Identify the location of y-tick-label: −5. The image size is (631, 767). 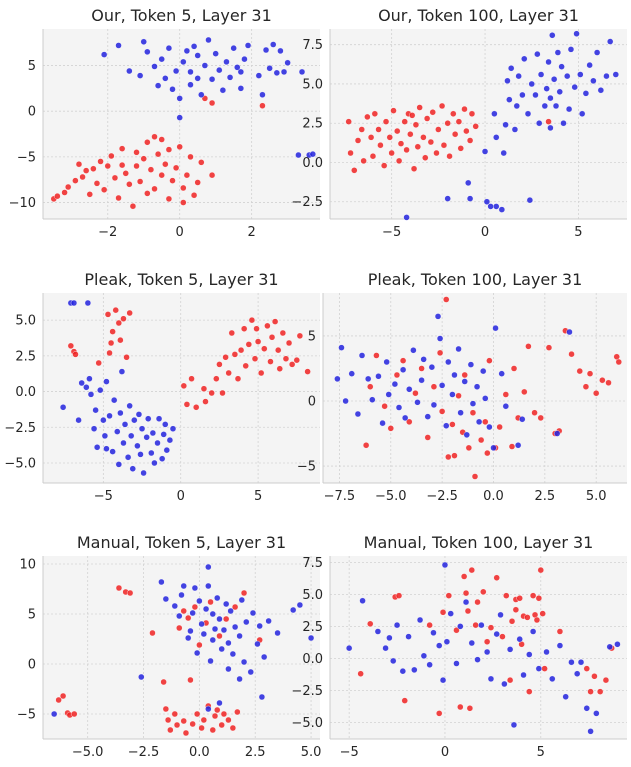
(306, 467).